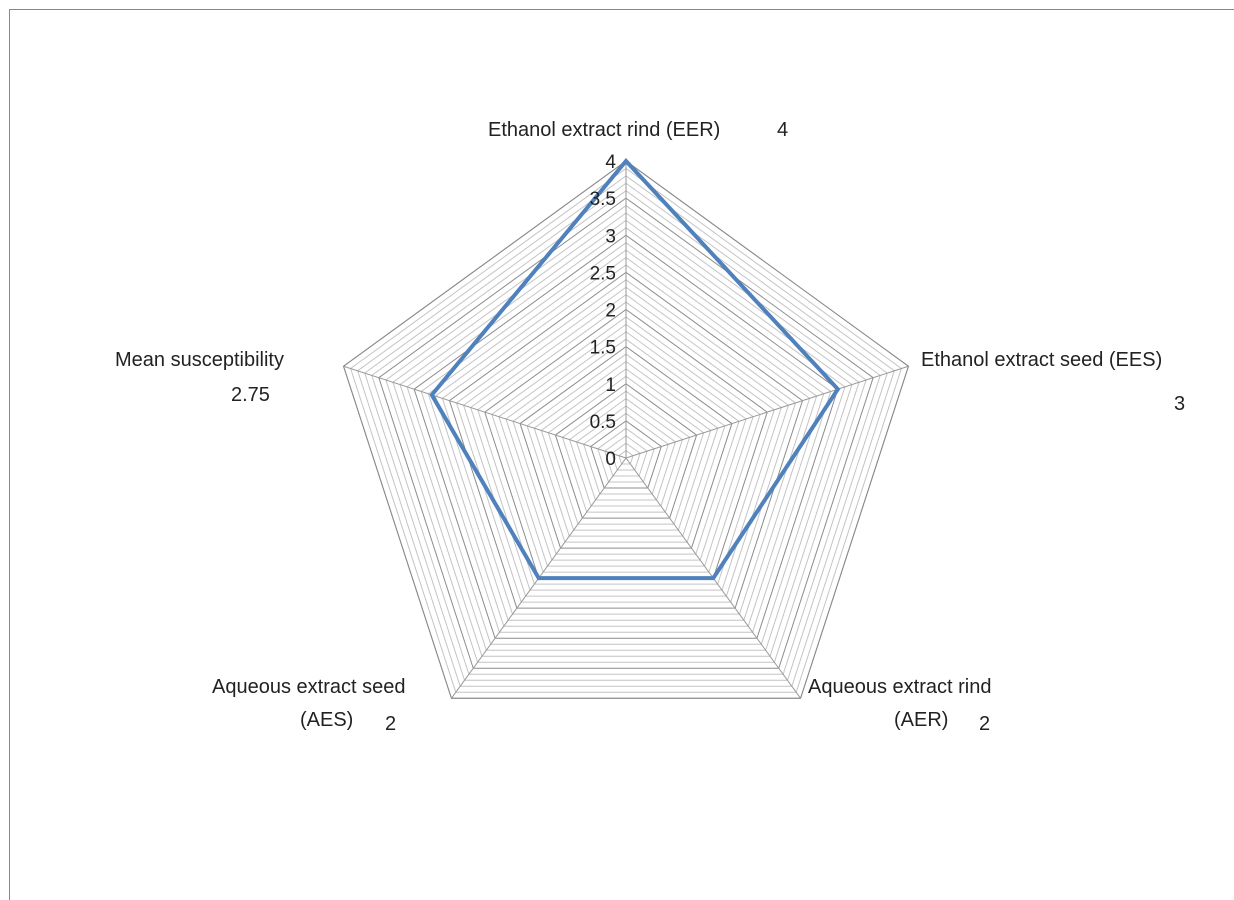 This screenshot has width=1234, height=900. Describe the element at coordinates (610, 162) in the screenshot. I see `tick-label: 4` at that location.